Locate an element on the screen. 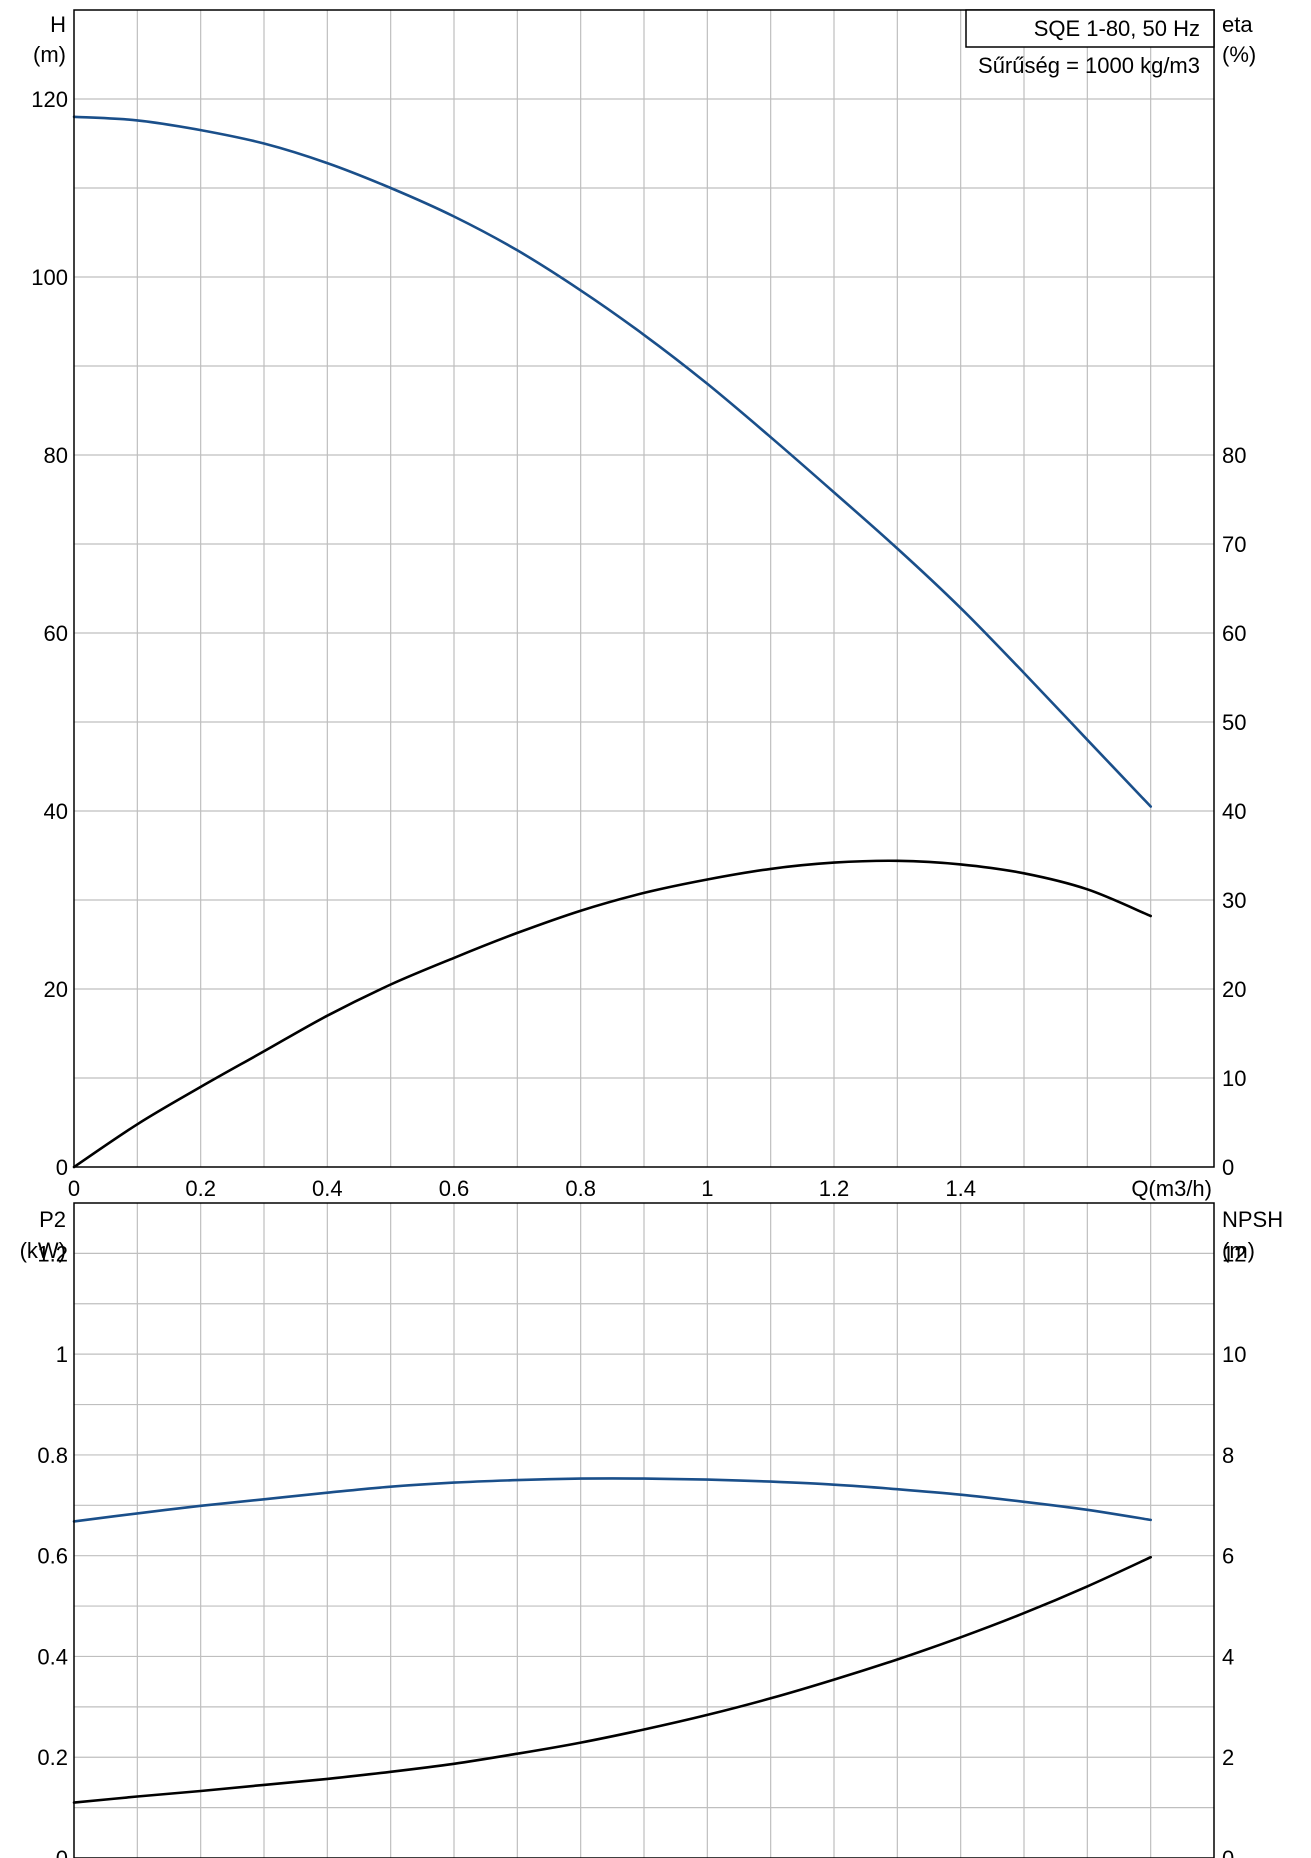 Image resolution: width=1311 pixels, height=1858 pixels. top-left-axis-title-line2: (m) is located at coordinates (49, 54).